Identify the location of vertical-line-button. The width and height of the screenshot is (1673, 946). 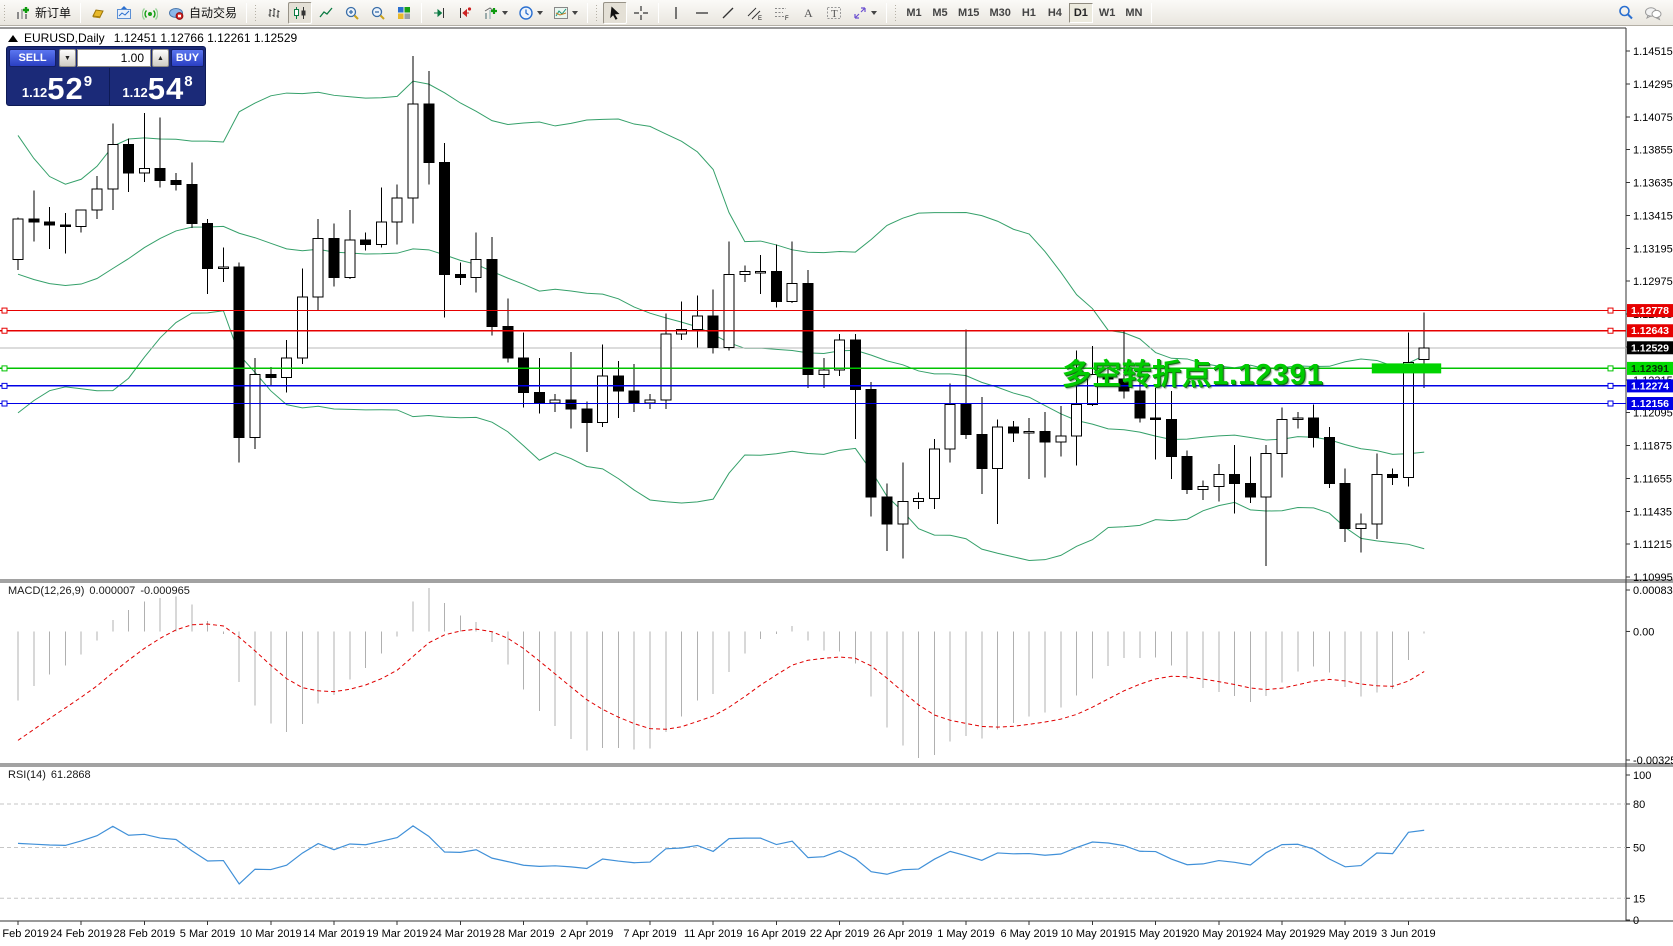
(676, 13).